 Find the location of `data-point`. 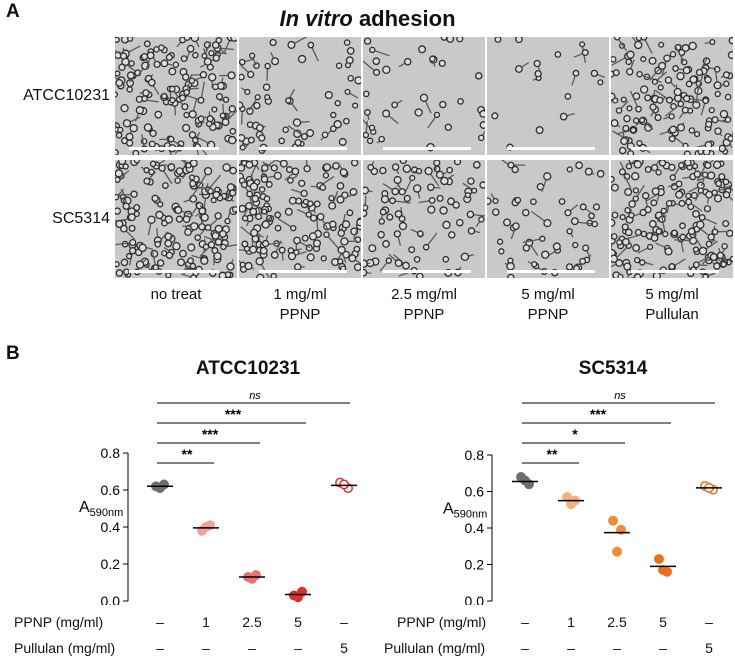

data-point is located at coordinates (252, 578).